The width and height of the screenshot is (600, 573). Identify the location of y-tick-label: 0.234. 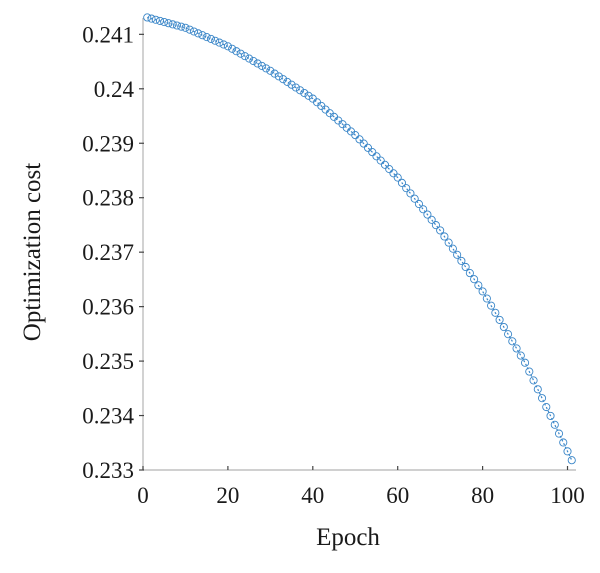
(108, 416).